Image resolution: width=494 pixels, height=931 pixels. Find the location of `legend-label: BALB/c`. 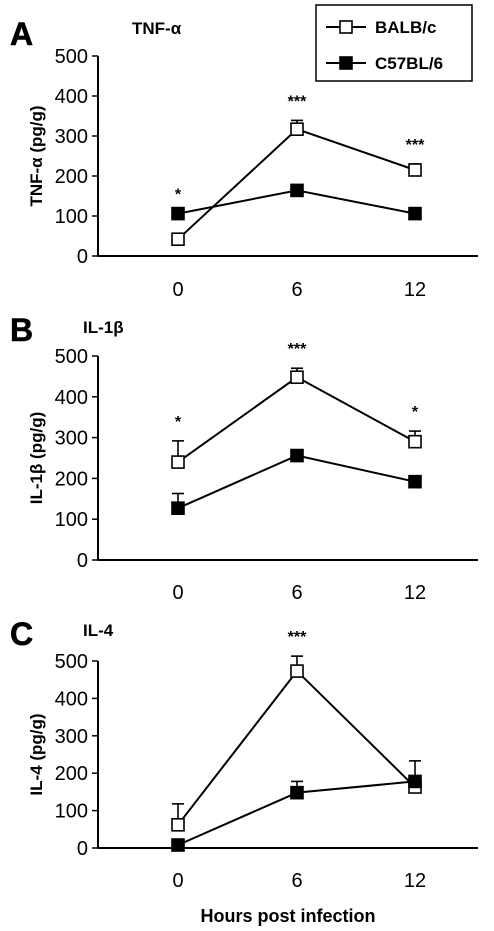

legend-label: BALB/c is located at coordinates (405, 27).